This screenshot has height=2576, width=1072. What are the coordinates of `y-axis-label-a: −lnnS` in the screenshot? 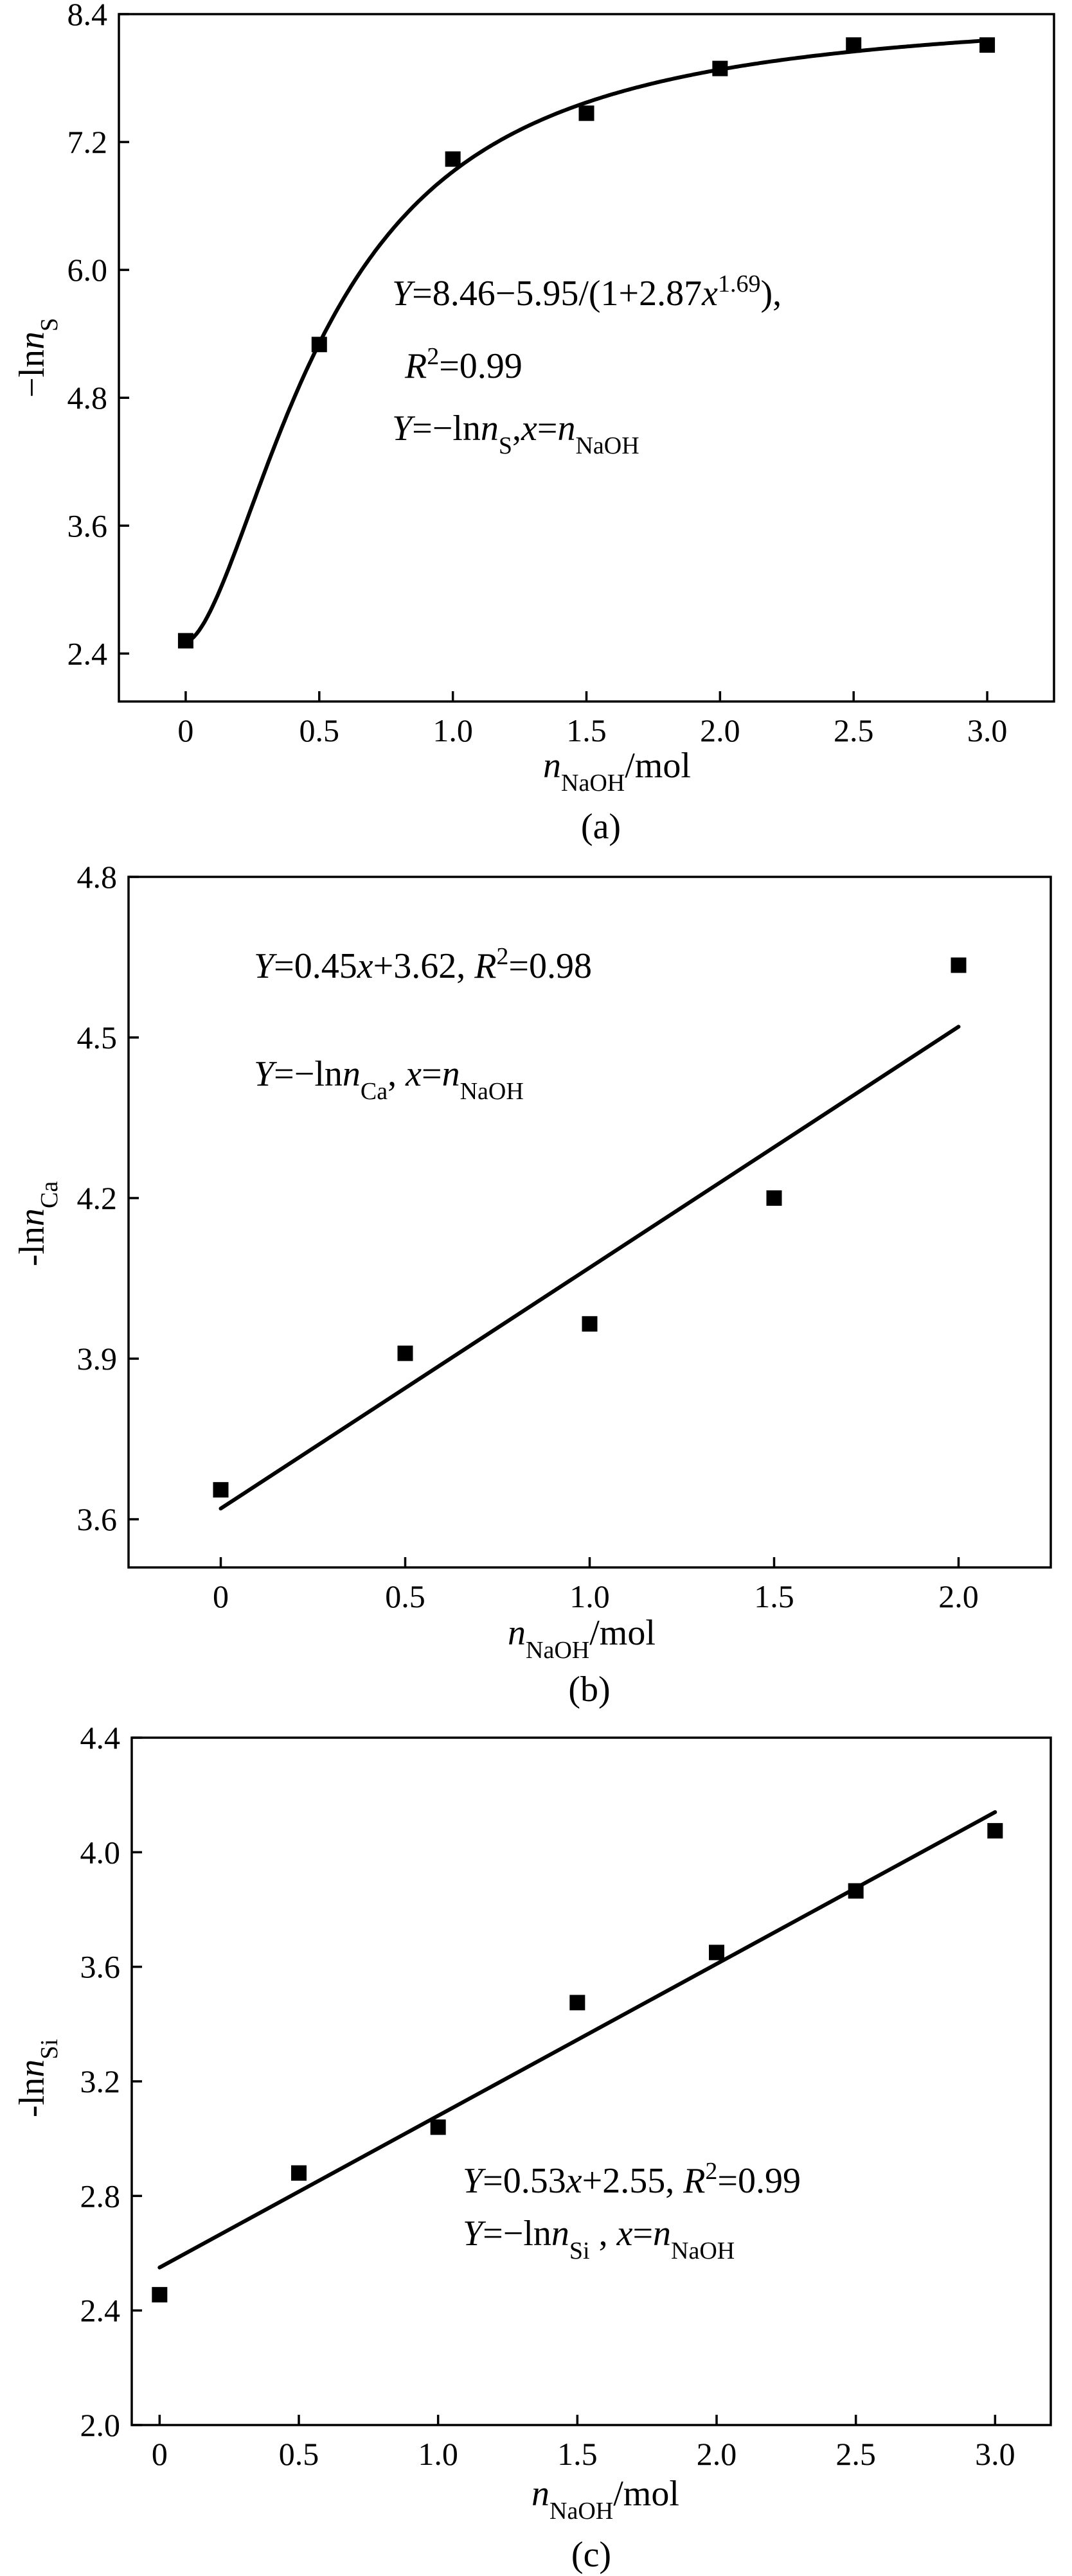 It's located at (37, 358).